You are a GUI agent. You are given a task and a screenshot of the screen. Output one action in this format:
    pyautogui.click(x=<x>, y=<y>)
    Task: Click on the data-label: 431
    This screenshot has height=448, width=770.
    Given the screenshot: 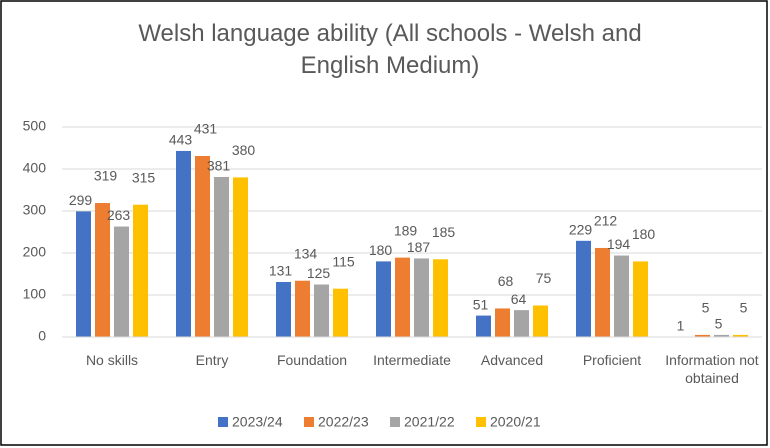 What is the action you would take?
    pyautogui.click(x=206, y=129)
    